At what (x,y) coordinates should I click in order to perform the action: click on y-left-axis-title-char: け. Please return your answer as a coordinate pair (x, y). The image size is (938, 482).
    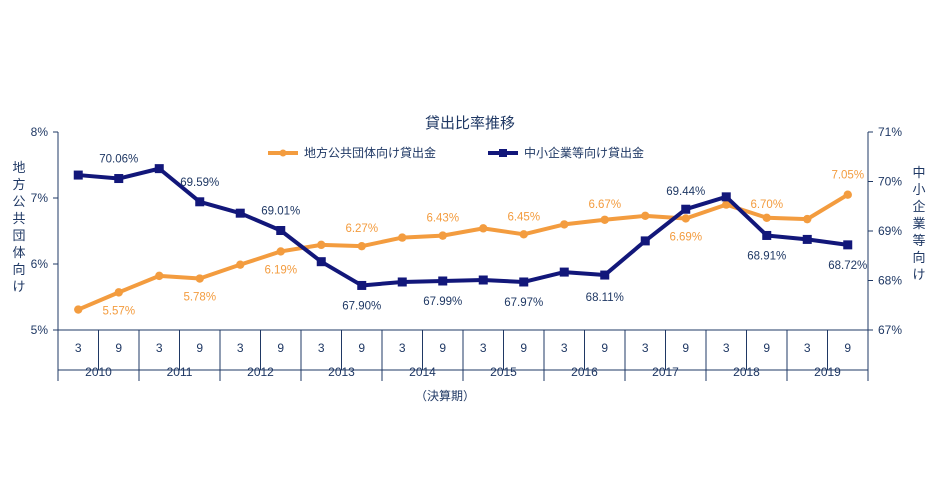
    Looking at the image, I should click on (18, 287).